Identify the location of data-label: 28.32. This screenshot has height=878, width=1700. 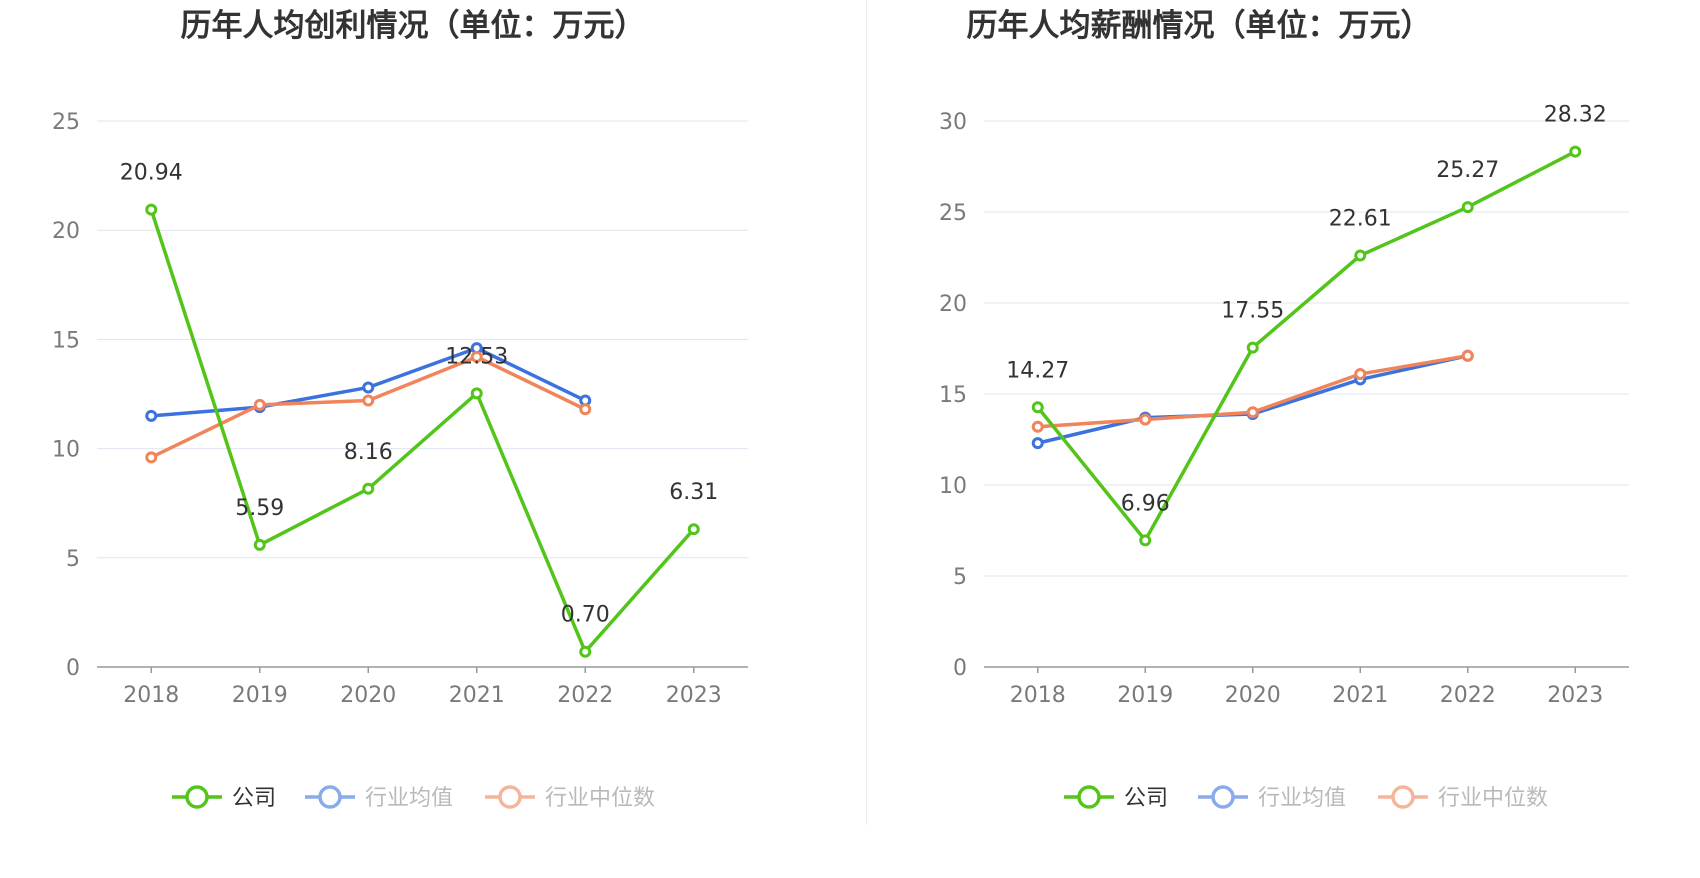
(1575, 115).